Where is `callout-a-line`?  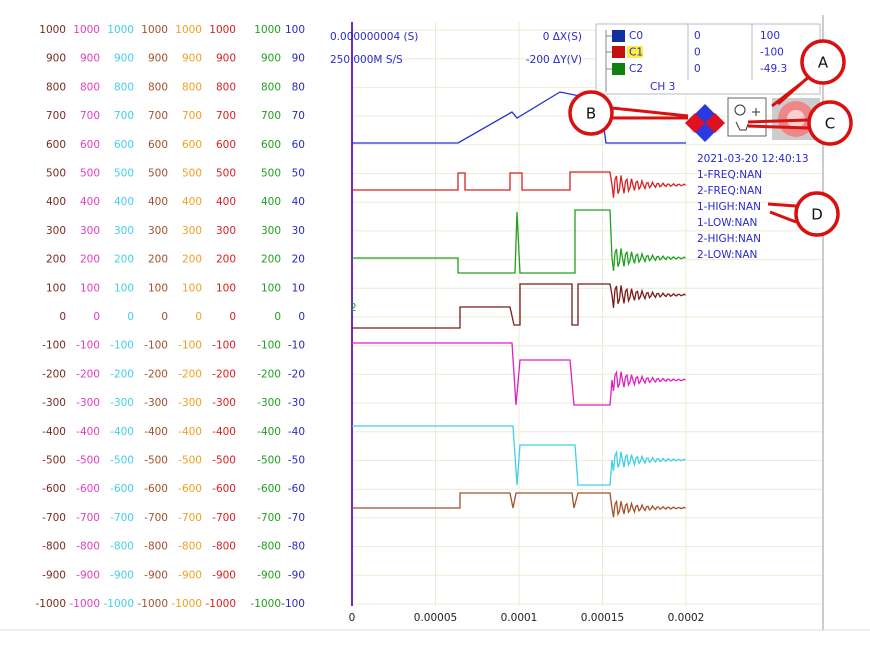
callout-a-line is located at coordinates (792, 90).